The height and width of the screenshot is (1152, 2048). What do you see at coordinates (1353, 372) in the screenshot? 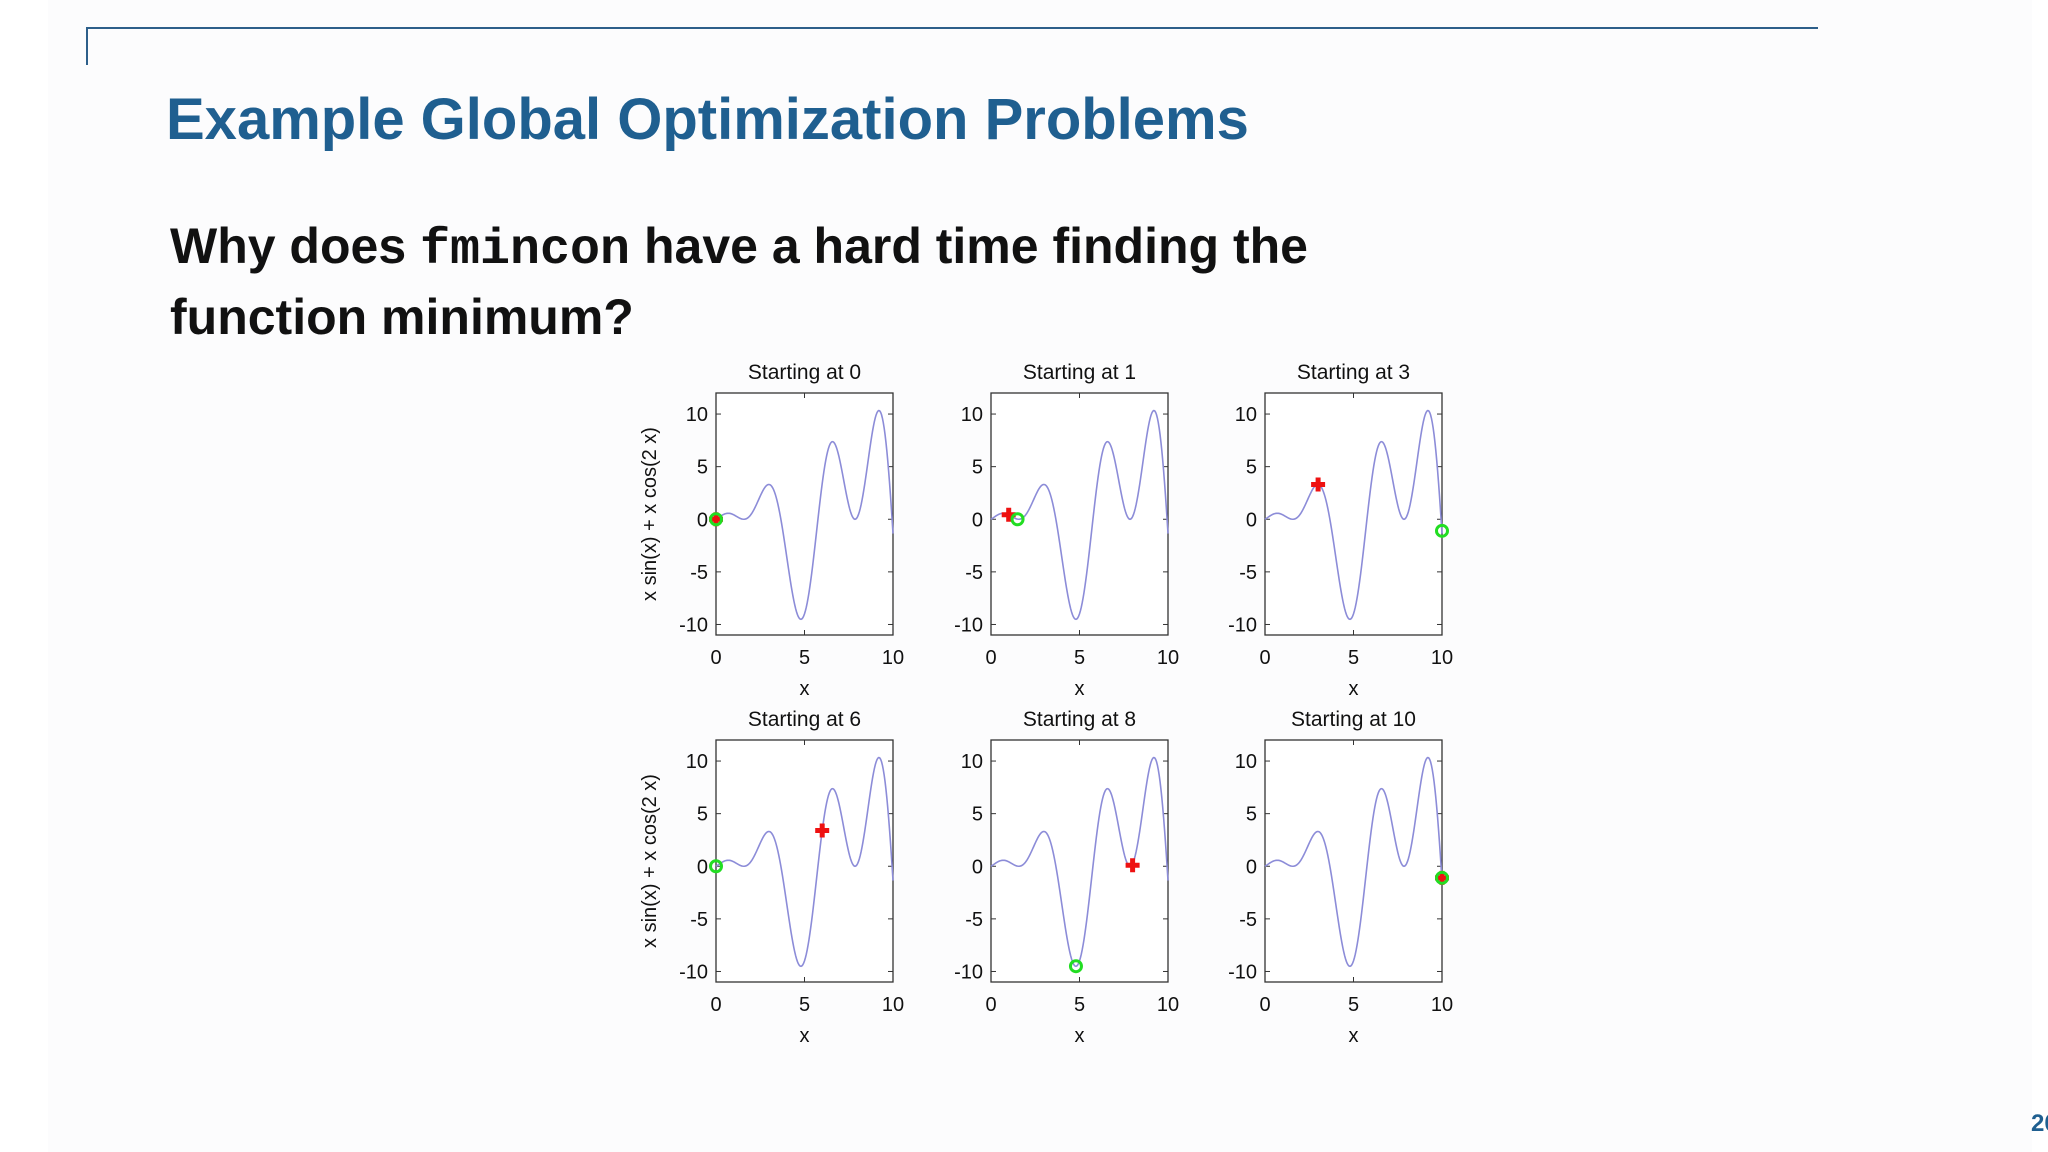
I see `subplot-title: Starting at 3` at bounding box center [1353, 372].